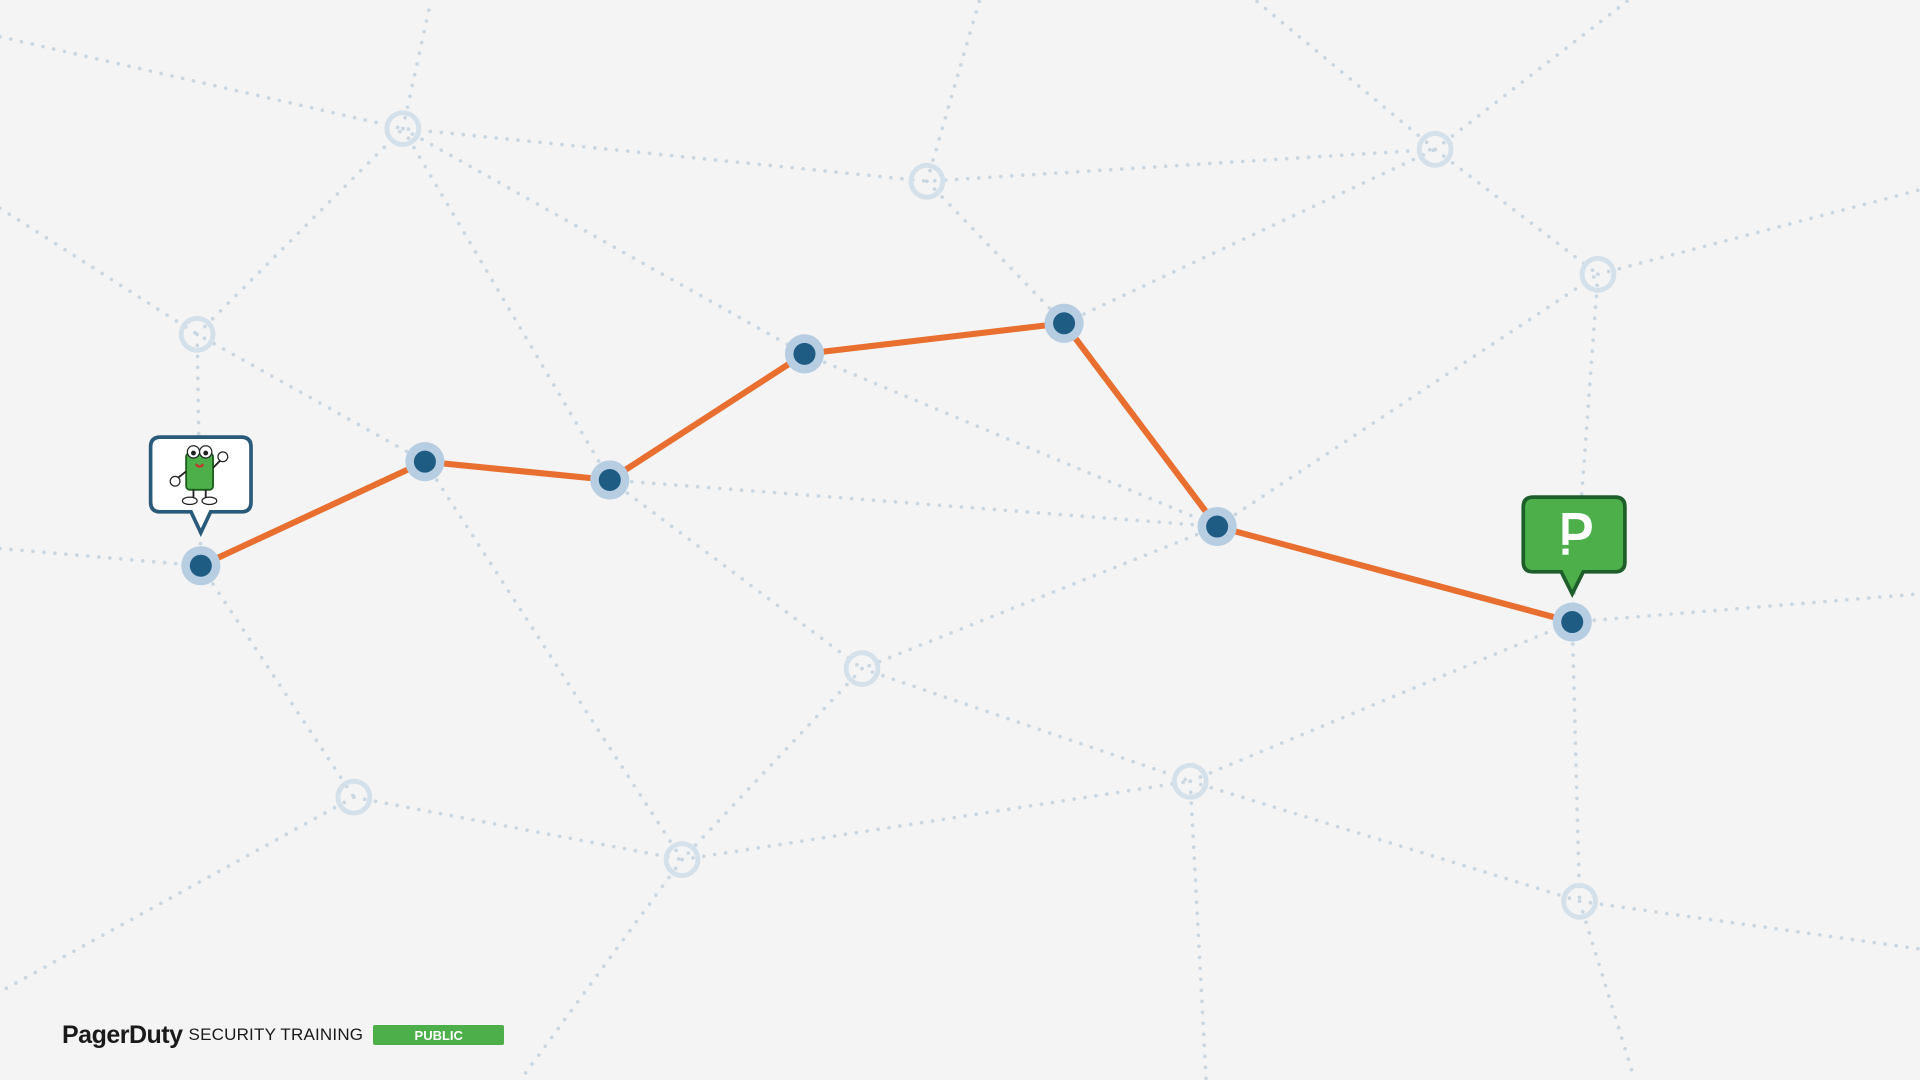  I want to click on mascot-bubble, so click(200, 486).